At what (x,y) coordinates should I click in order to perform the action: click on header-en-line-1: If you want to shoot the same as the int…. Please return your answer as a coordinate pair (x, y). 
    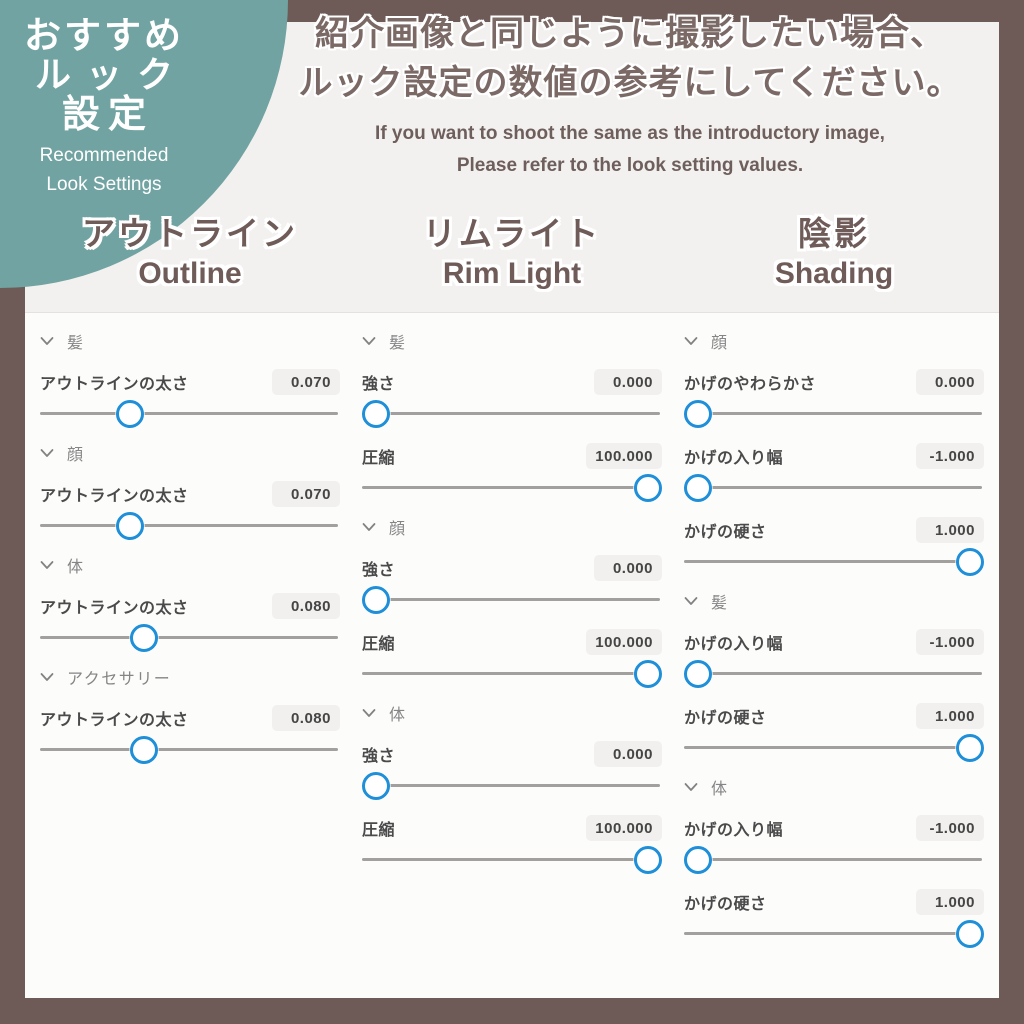
    Looking at the image, I should click on (630, 133).